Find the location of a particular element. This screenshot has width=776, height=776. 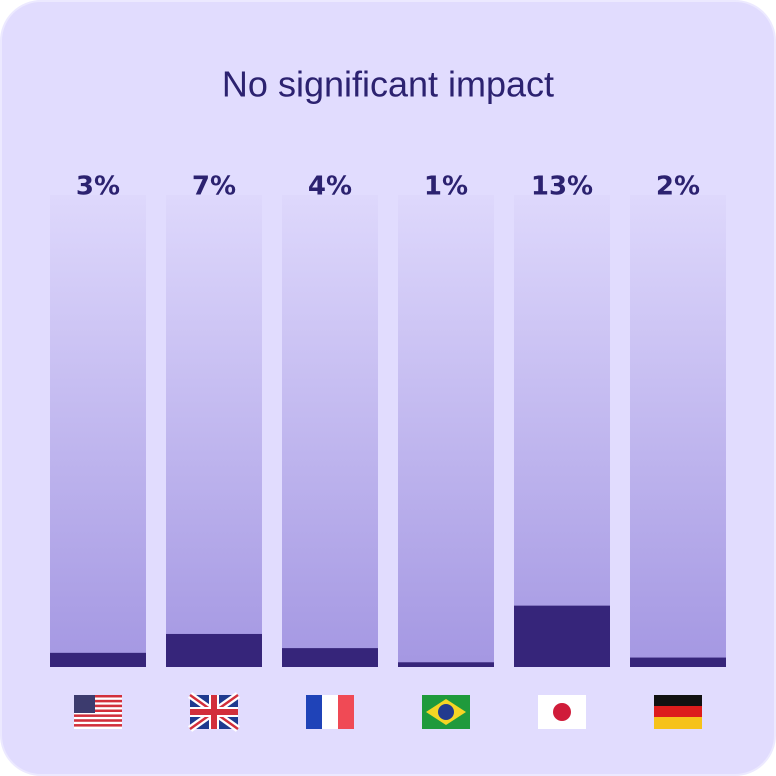

flag-sun is located at coordinates (562, 712).